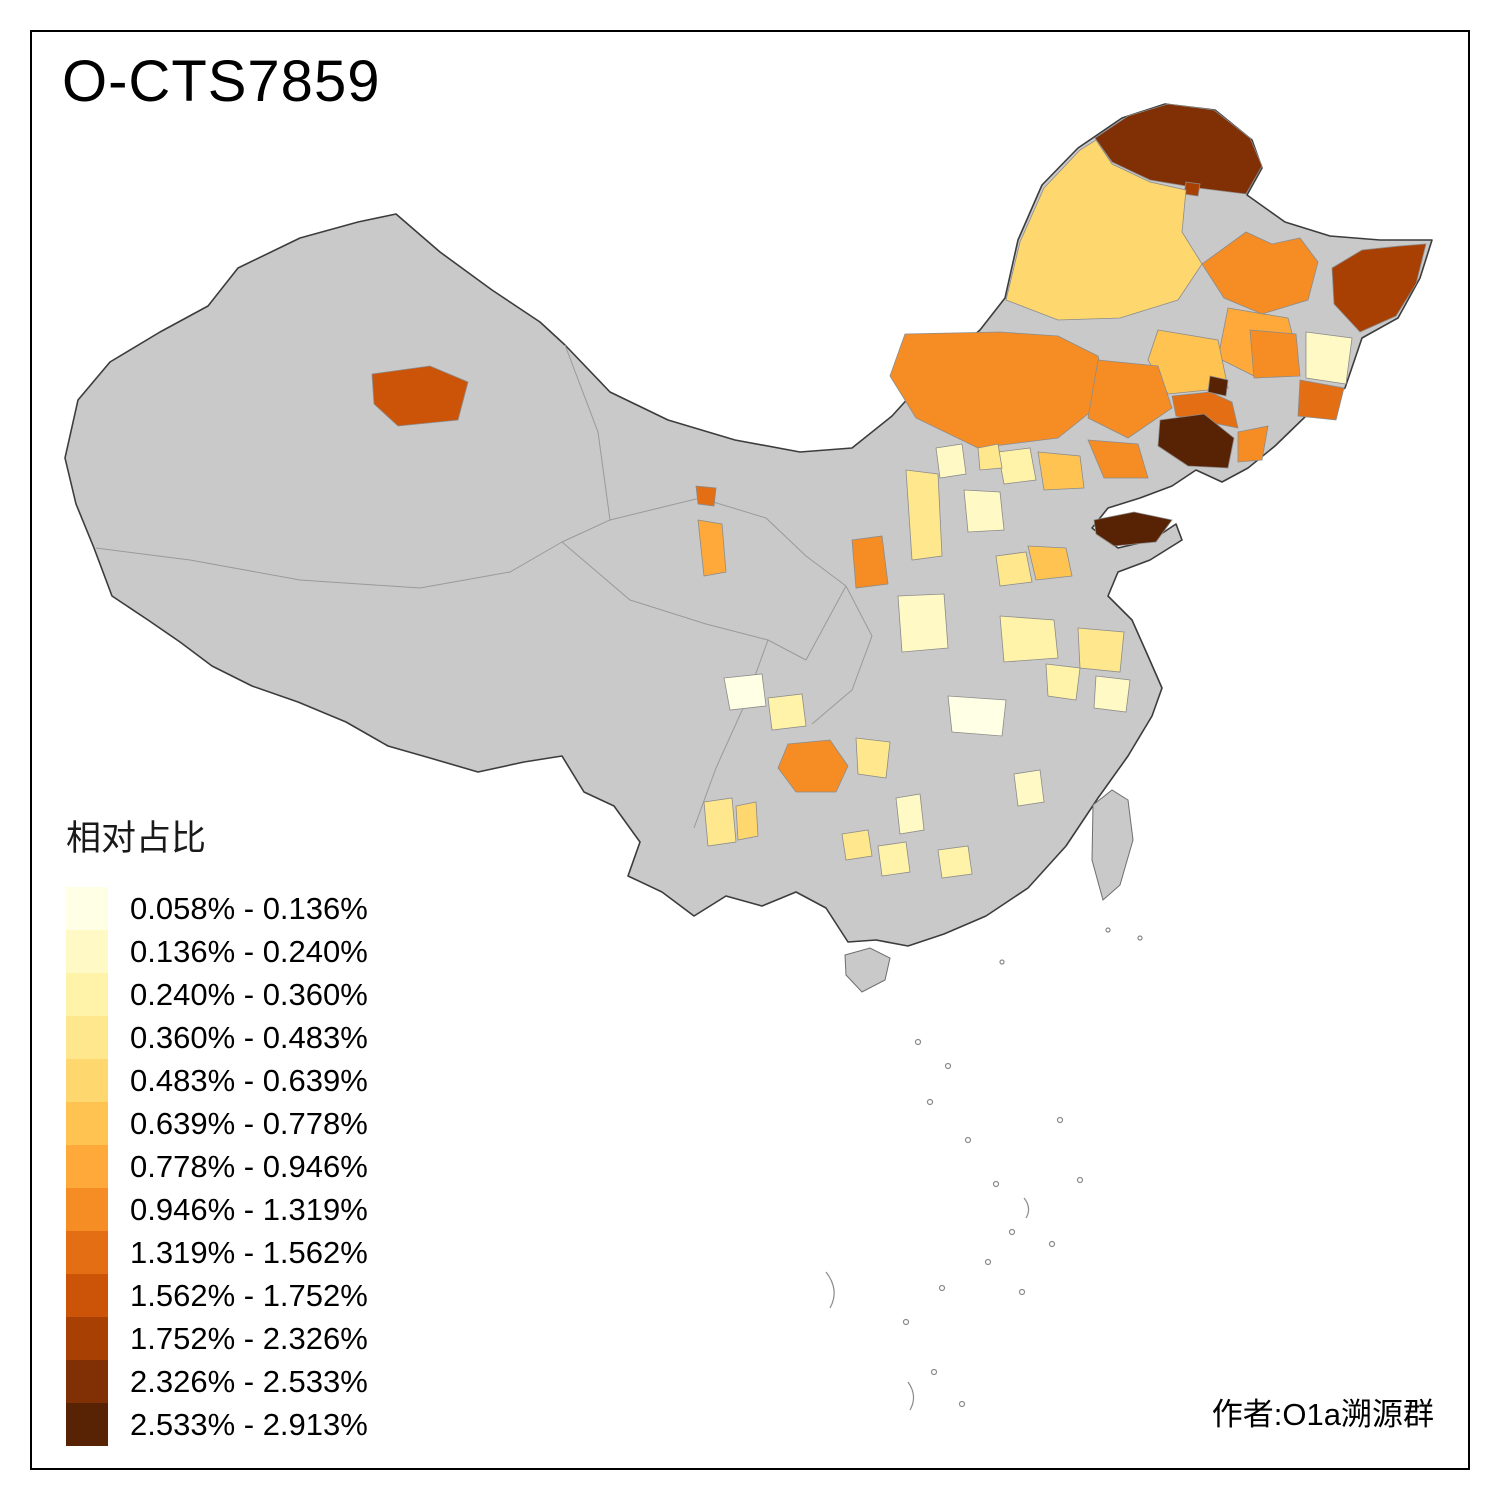 The image size is (1500, 1500). What do you see at coordinates (1029, 639) in the screenshot?
I see `map-region-henan` at bounding box center [1029, 639].